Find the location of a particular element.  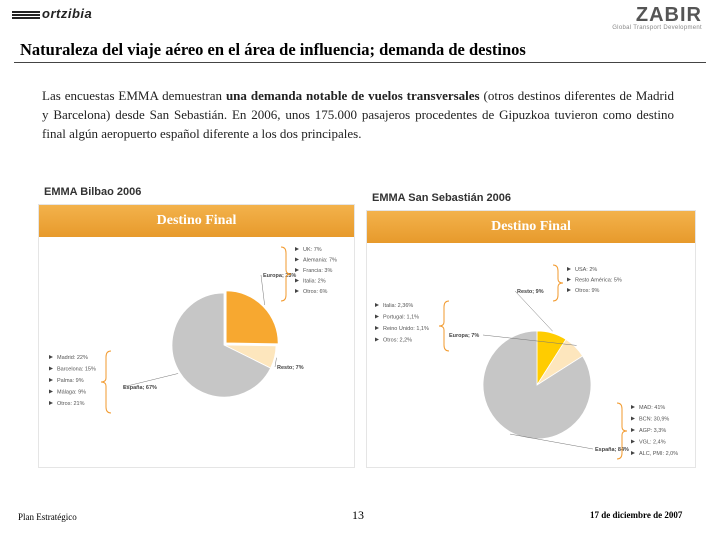

bilbao-europa-bracket is located at coordinates (286, 274).